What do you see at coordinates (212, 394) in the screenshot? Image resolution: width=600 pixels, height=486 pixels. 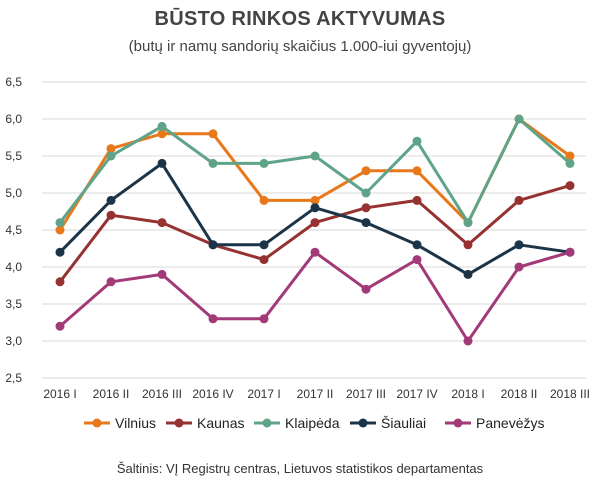 I see `x-tick-label: 2016 IV` at bounding box center [212, 394].